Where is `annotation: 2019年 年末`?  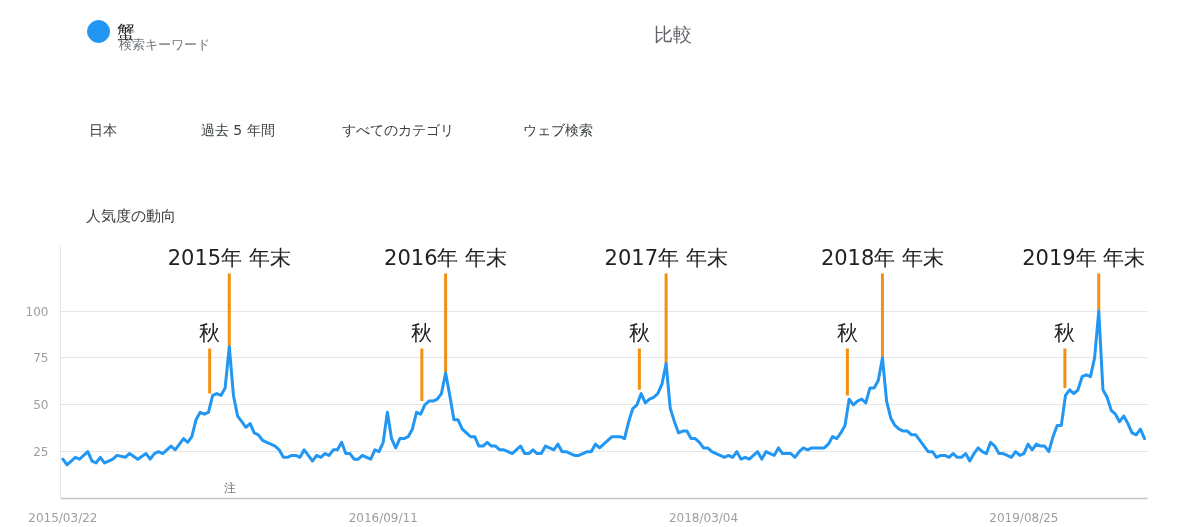
annotation: 2019年 年末 is located at coordinates (1084, 257).